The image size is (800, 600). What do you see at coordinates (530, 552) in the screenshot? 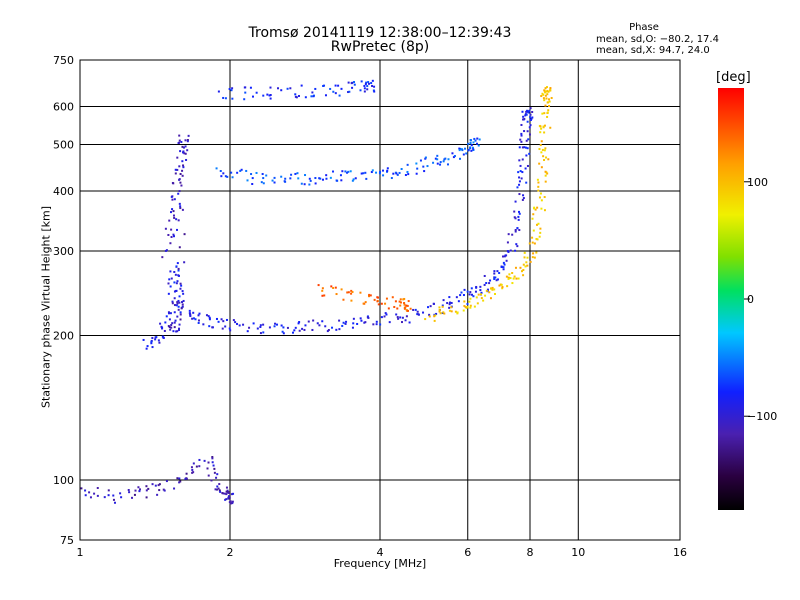
I see `x-tick-label: 8` at bounding box center [530, 552].